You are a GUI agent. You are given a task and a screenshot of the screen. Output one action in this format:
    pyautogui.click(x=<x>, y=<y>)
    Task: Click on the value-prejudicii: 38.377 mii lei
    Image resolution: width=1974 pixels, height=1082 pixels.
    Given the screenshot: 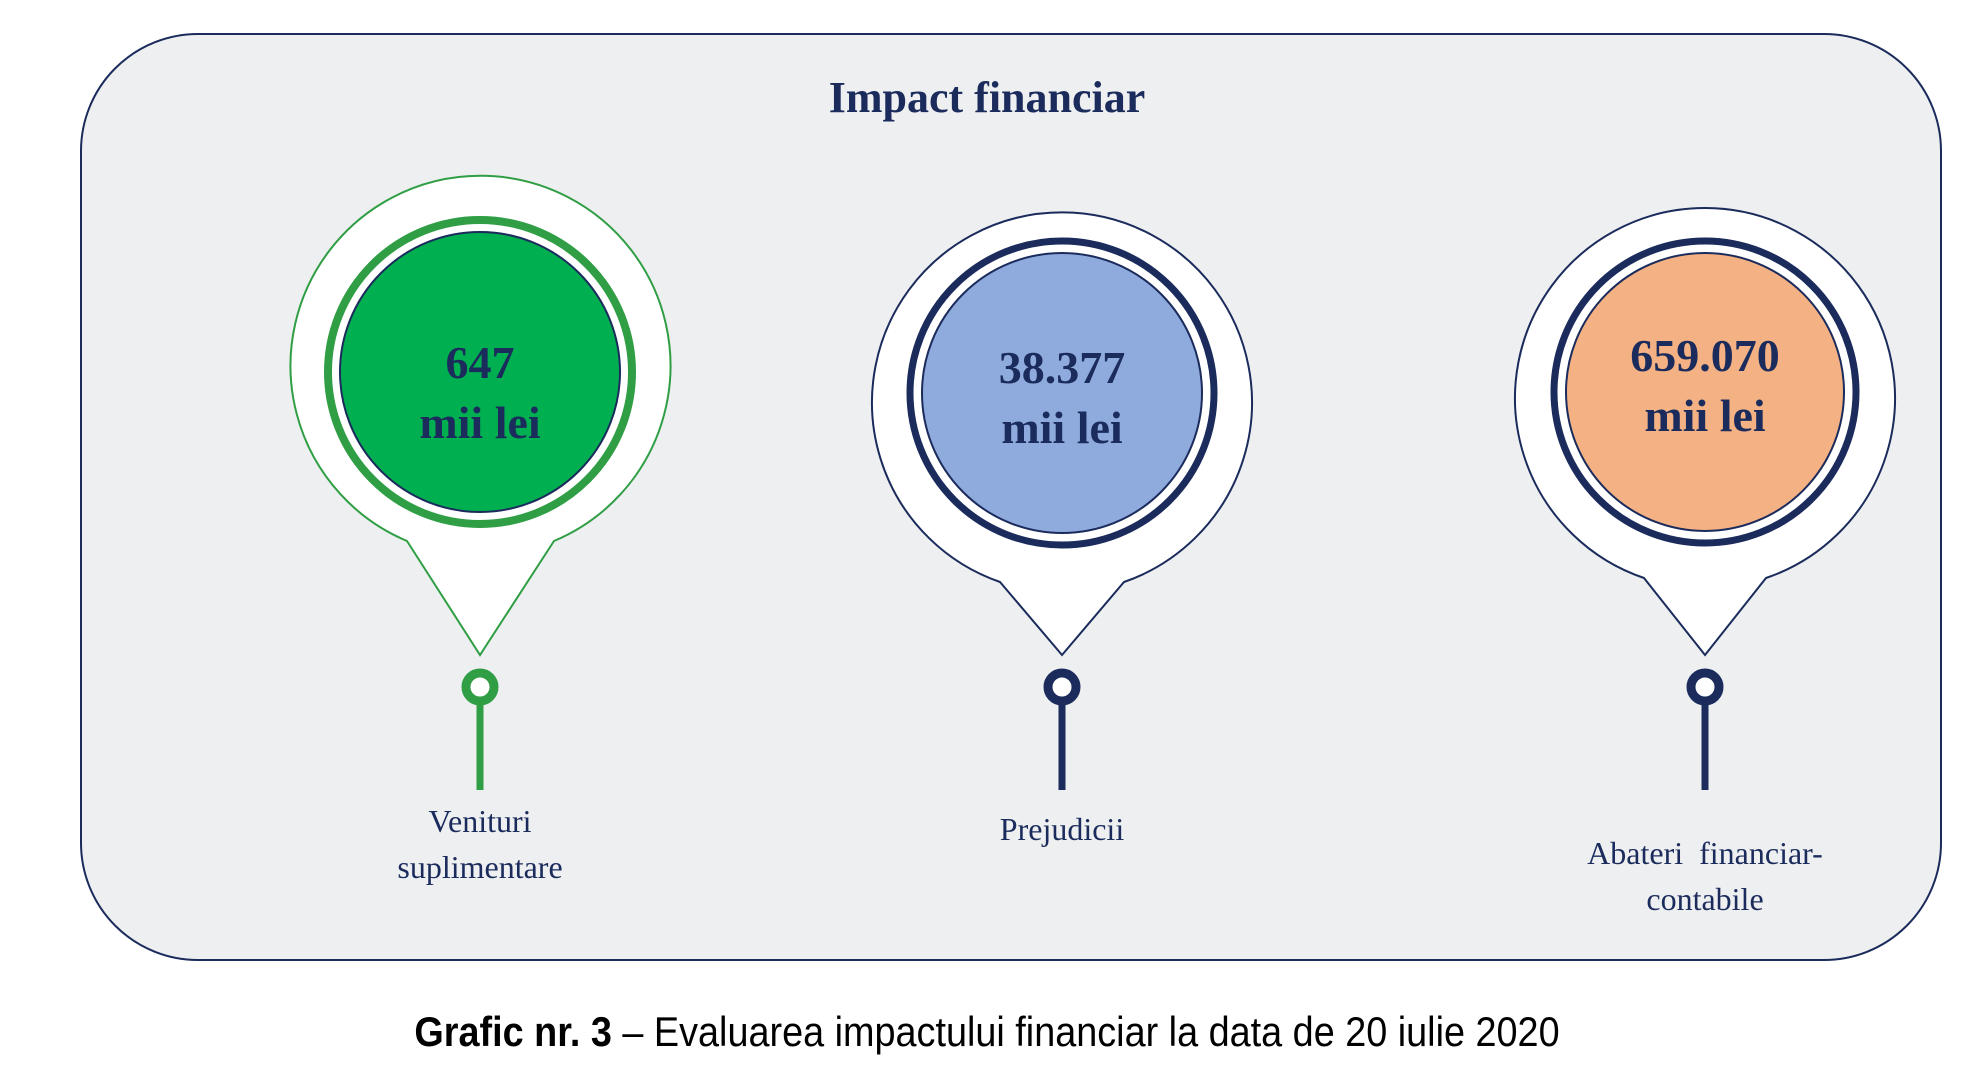 What is the action you would take?
    pyautogui.click(x=1062, y=398)
    